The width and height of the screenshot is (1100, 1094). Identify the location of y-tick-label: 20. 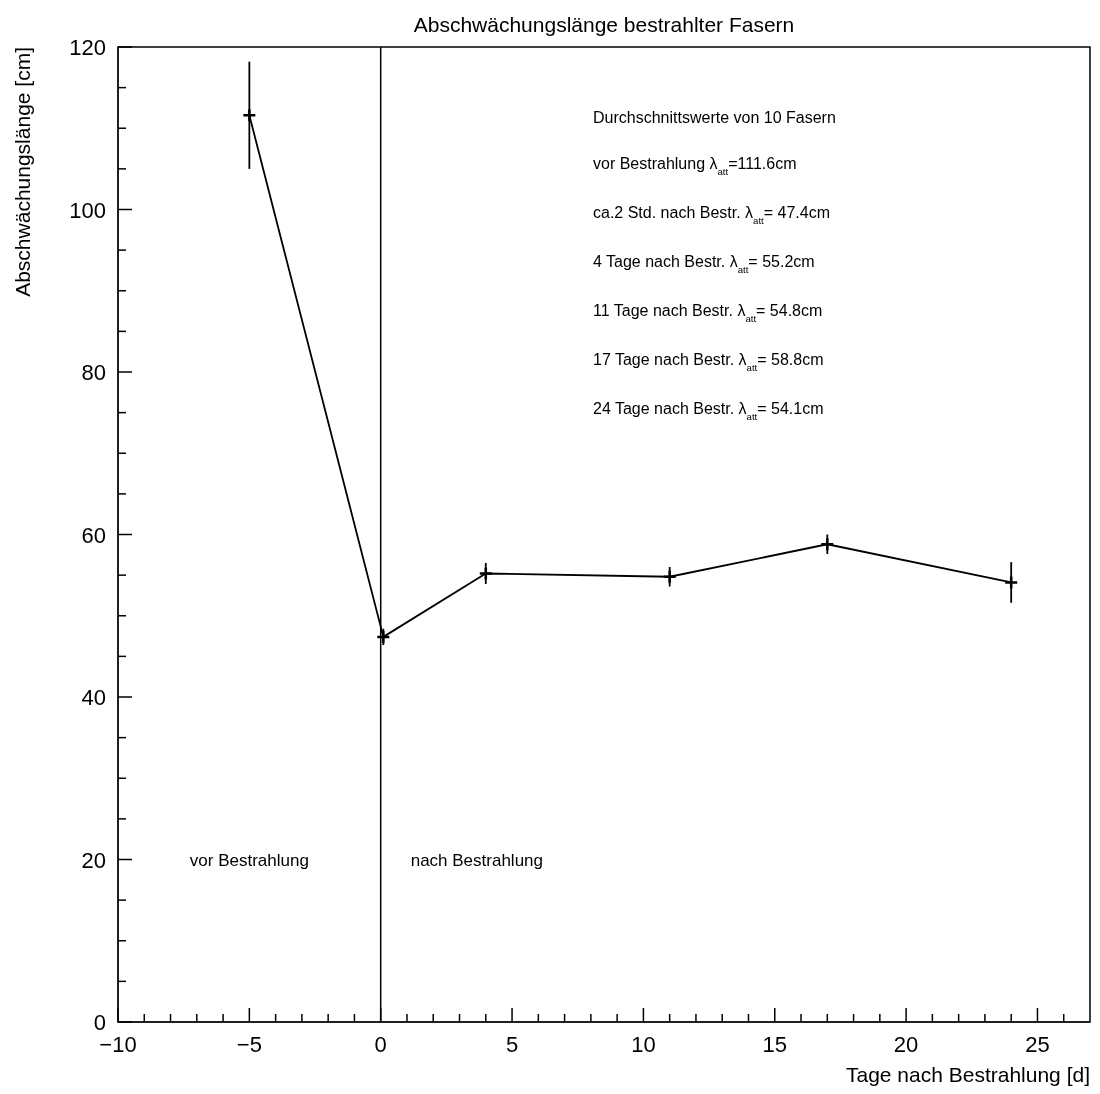
(93, 860).